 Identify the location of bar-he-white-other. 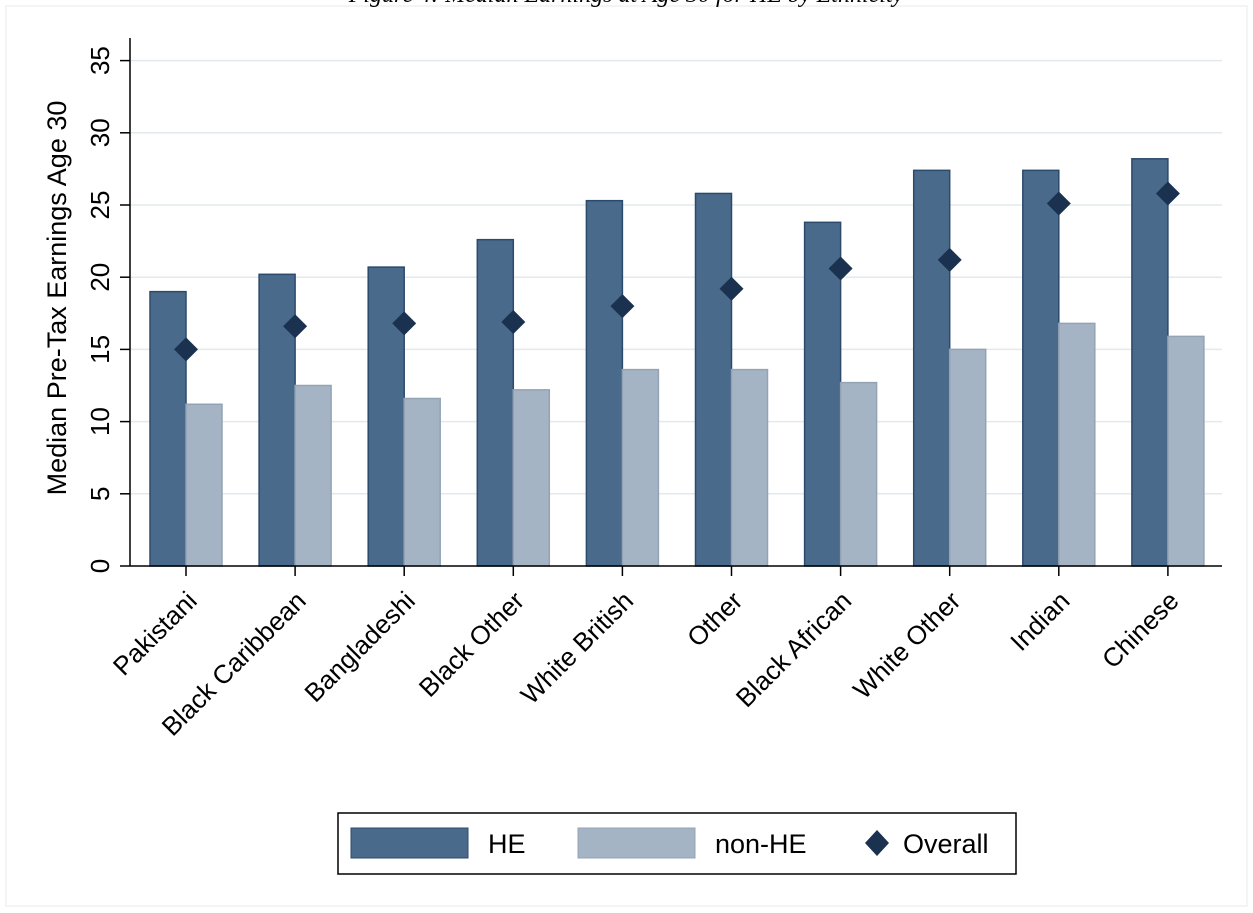
(931, 368).